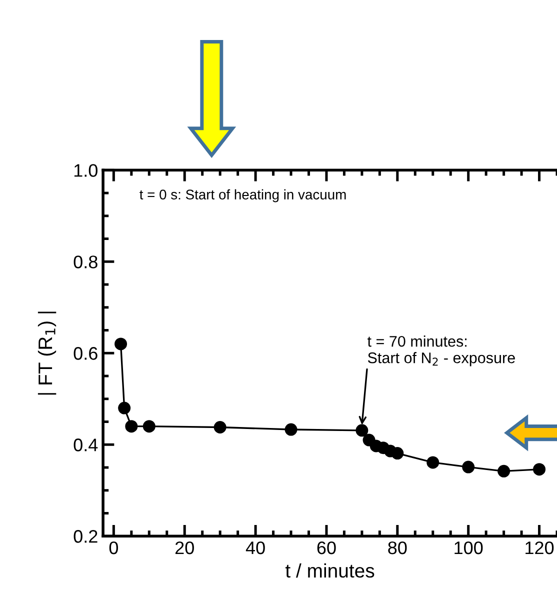  I want to click on y-tick-label: 1.0, so click(86, 170).